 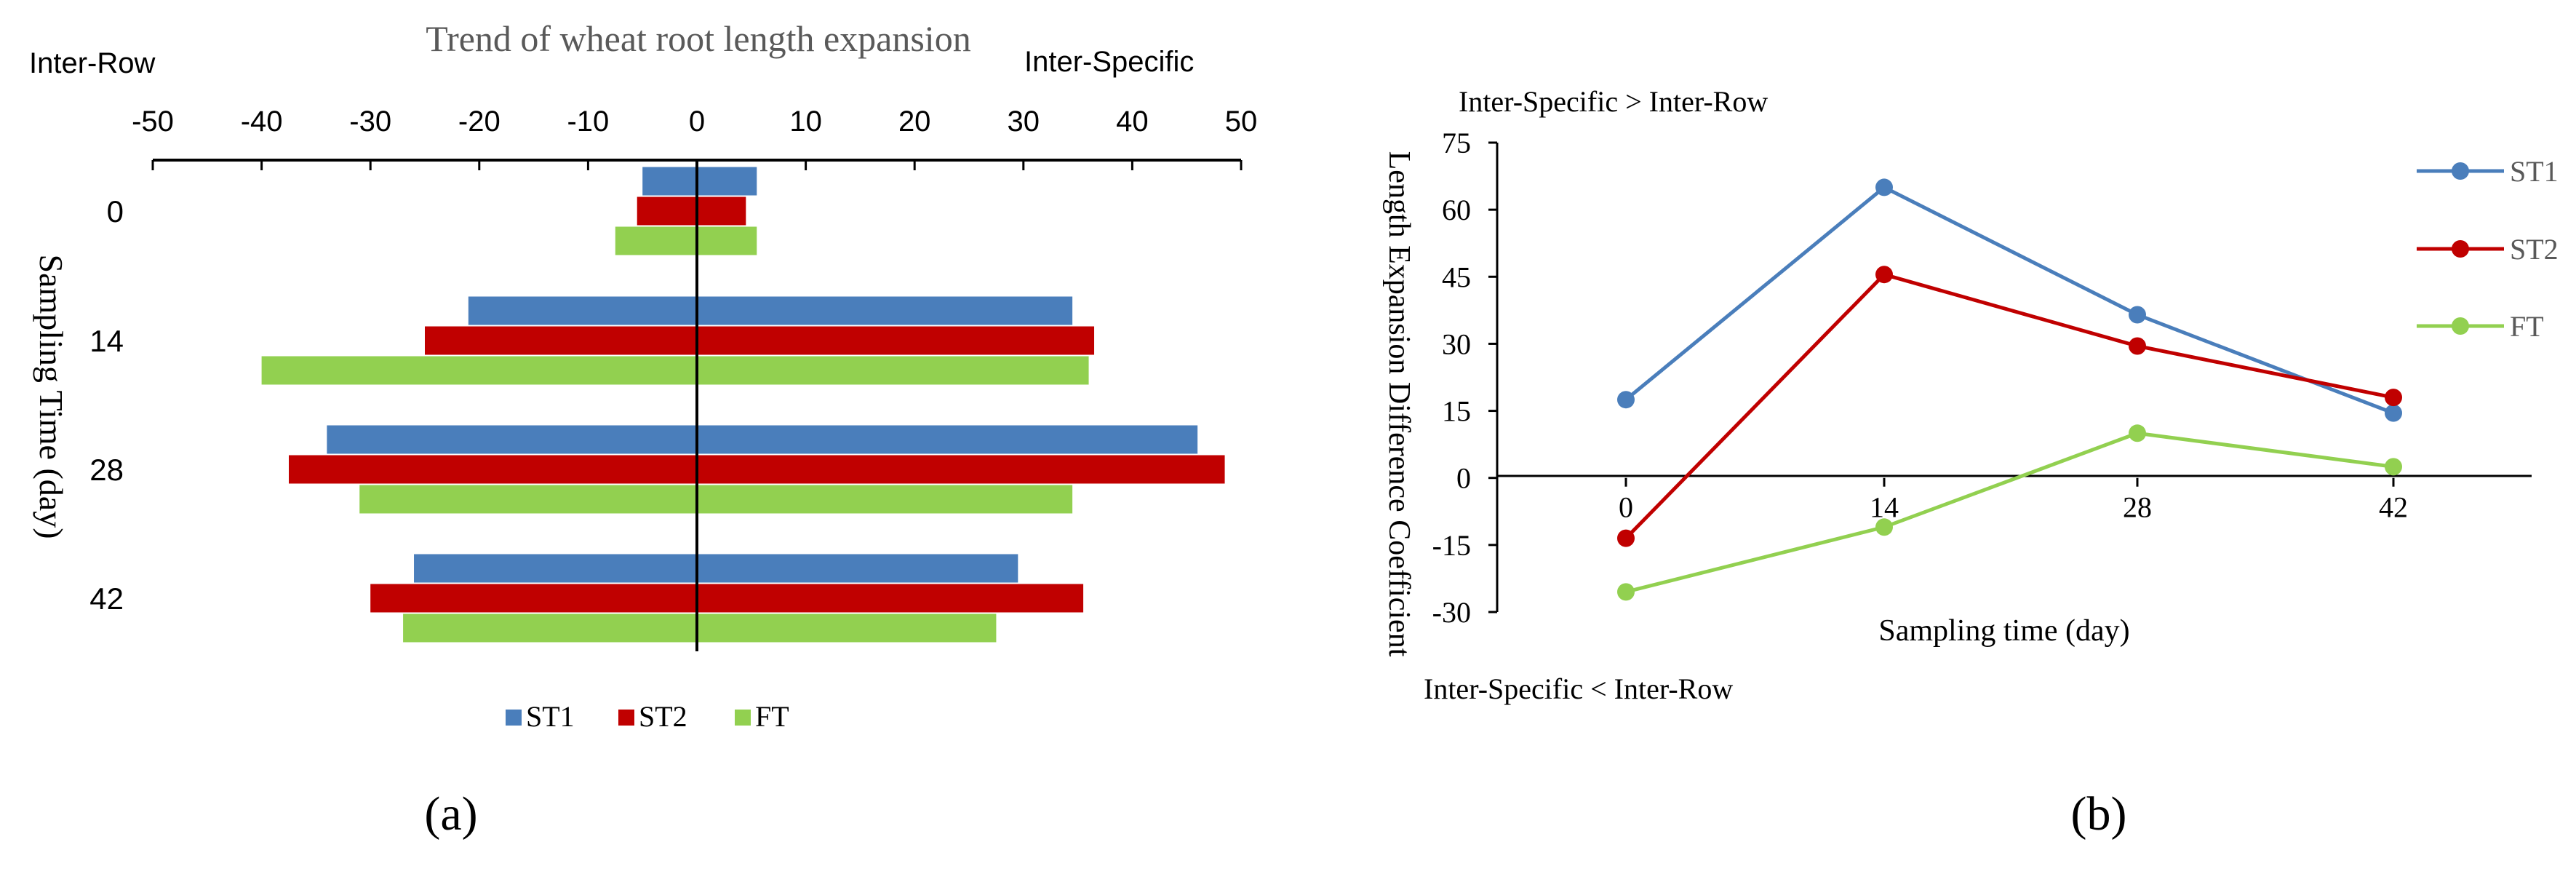 What do you see at coordinates (2460, 249) in the screenshot?
I see `legend-marker-ST2` at bounding box center [2460, 249].